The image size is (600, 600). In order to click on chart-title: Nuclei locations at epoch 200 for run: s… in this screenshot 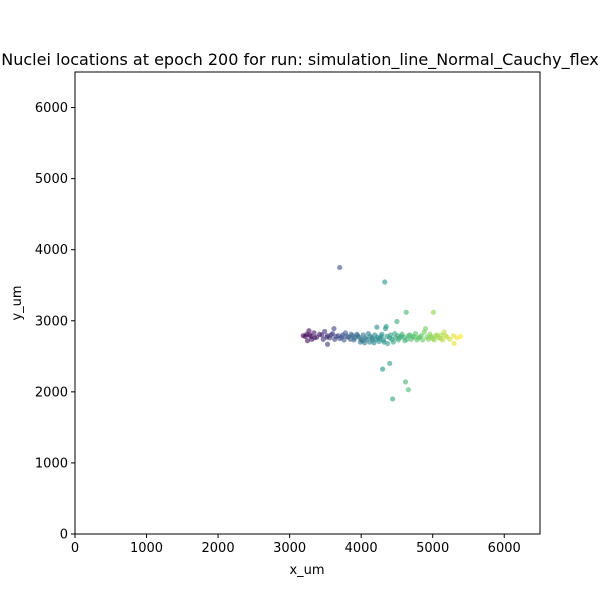, I will do `click(299, 60)`.